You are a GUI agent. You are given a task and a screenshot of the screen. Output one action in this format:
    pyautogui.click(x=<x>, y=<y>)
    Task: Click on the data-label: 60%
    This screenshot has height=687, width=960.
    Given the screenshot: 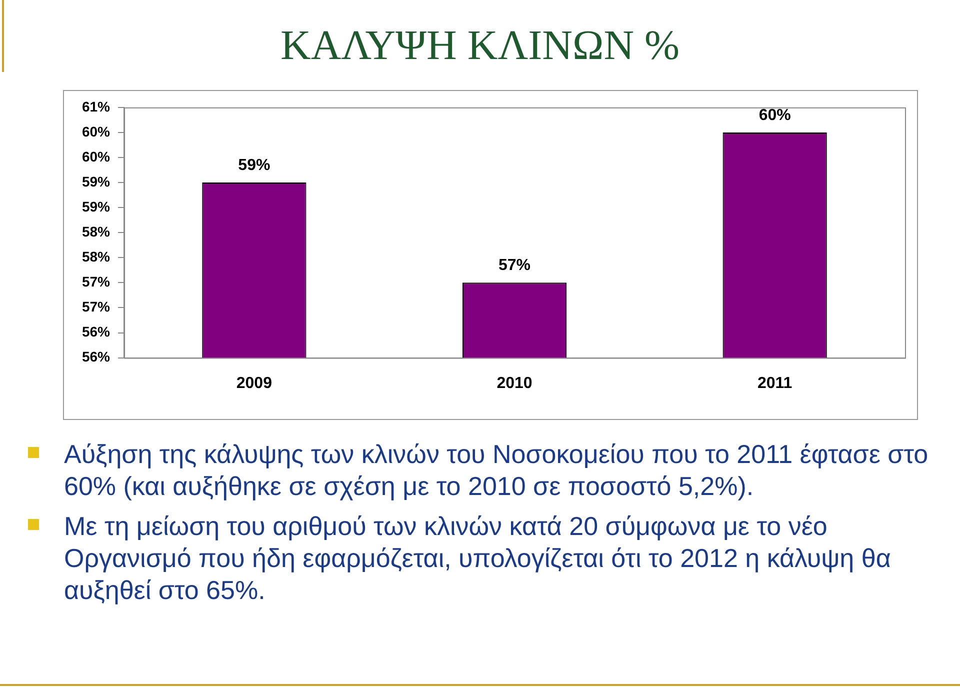 What is the action you would take?
    pyautogui.click(x=774, y=115)
    